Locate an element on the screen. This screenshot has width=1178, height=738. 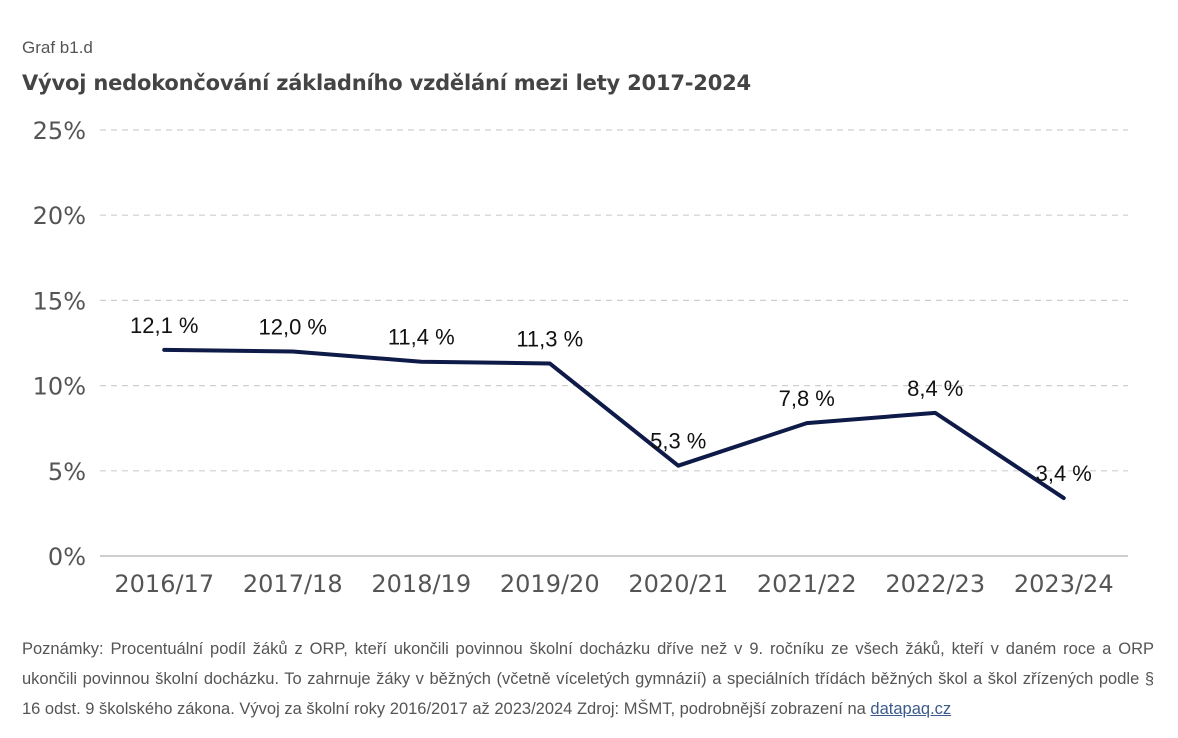
data-label: 7,8 % is located at coordinates (807, 398).